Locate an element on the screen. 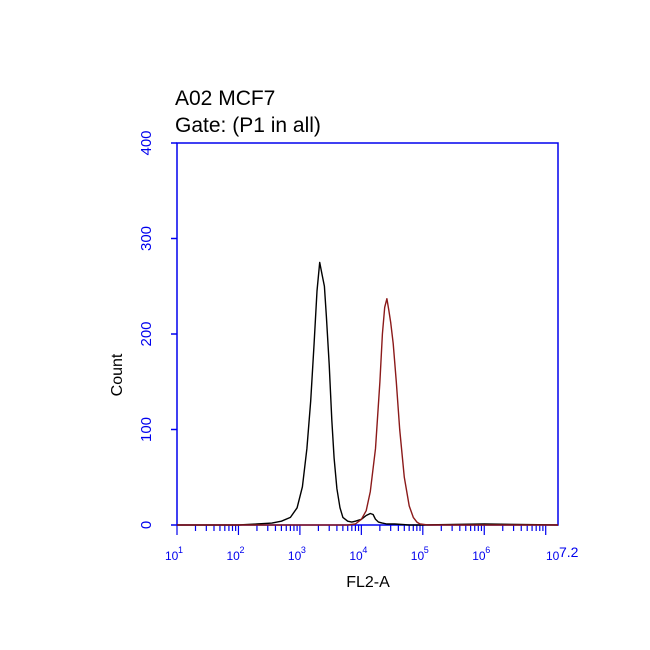 This screenshot has height=650, width=650. y-tick-label: 0 is located at coordinates (146, 525).